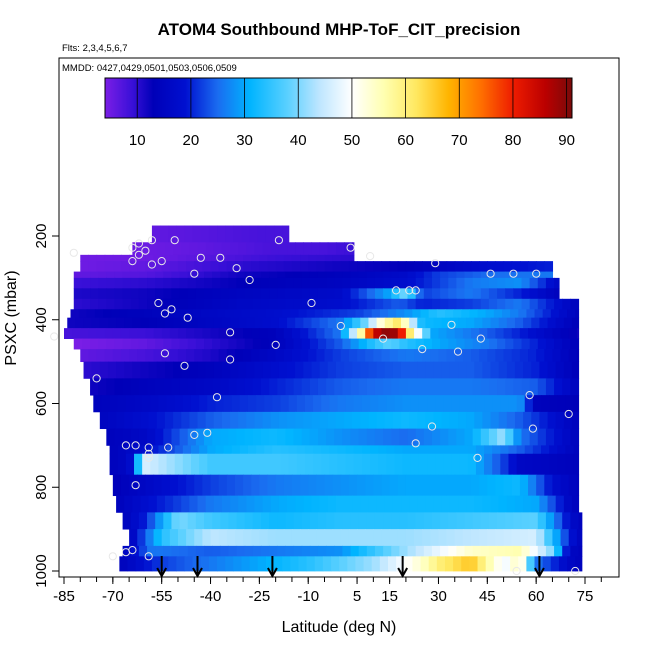 The height and width of the screenshot is (650, 650). What do you see at coordinates (539, 567) in the screenshot?
I see `arrow-marker` at bounding box center [539, 567].